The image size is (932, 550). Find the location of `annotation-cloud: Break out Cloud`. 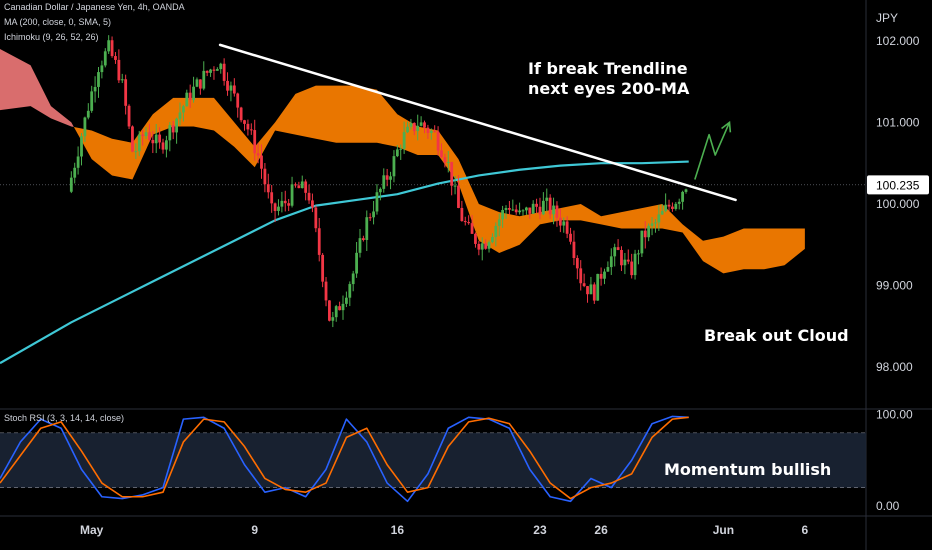

annotation-cloud: Break out Cloud is located at coordinates (776, 335).